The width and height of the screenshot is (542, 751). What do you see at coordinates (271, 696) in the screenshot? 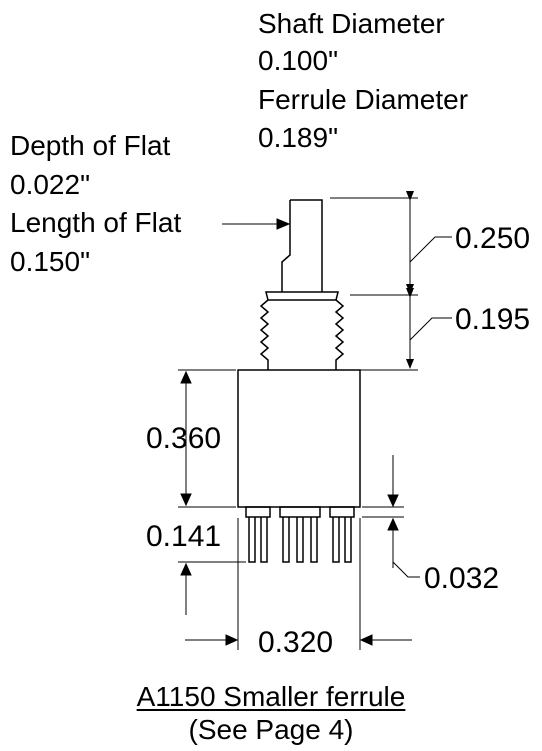
I see `caption-title: A1150 Smaller ferrule` at bounding box center [271, 696].